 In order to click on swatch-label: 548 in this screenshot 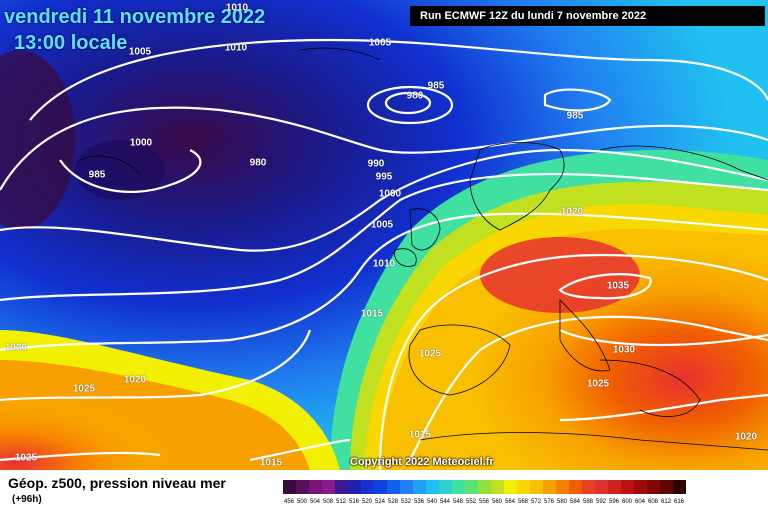, I will do `click(458, 502)`.